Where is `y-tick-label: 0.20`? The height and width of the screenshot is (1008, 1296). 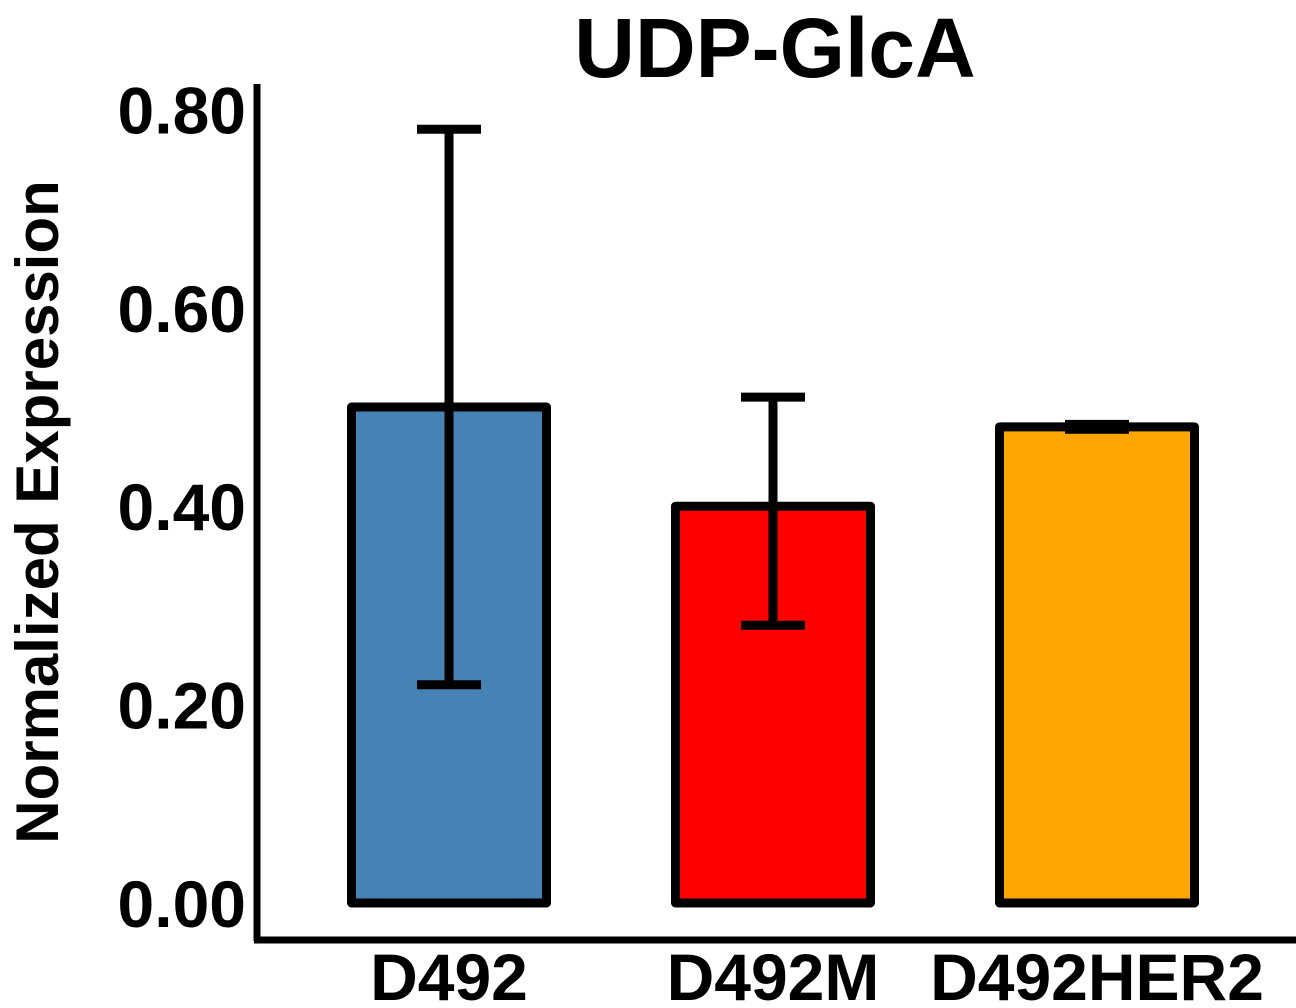 y-tick-label: 0.20 is located at coordinates (182, 706).